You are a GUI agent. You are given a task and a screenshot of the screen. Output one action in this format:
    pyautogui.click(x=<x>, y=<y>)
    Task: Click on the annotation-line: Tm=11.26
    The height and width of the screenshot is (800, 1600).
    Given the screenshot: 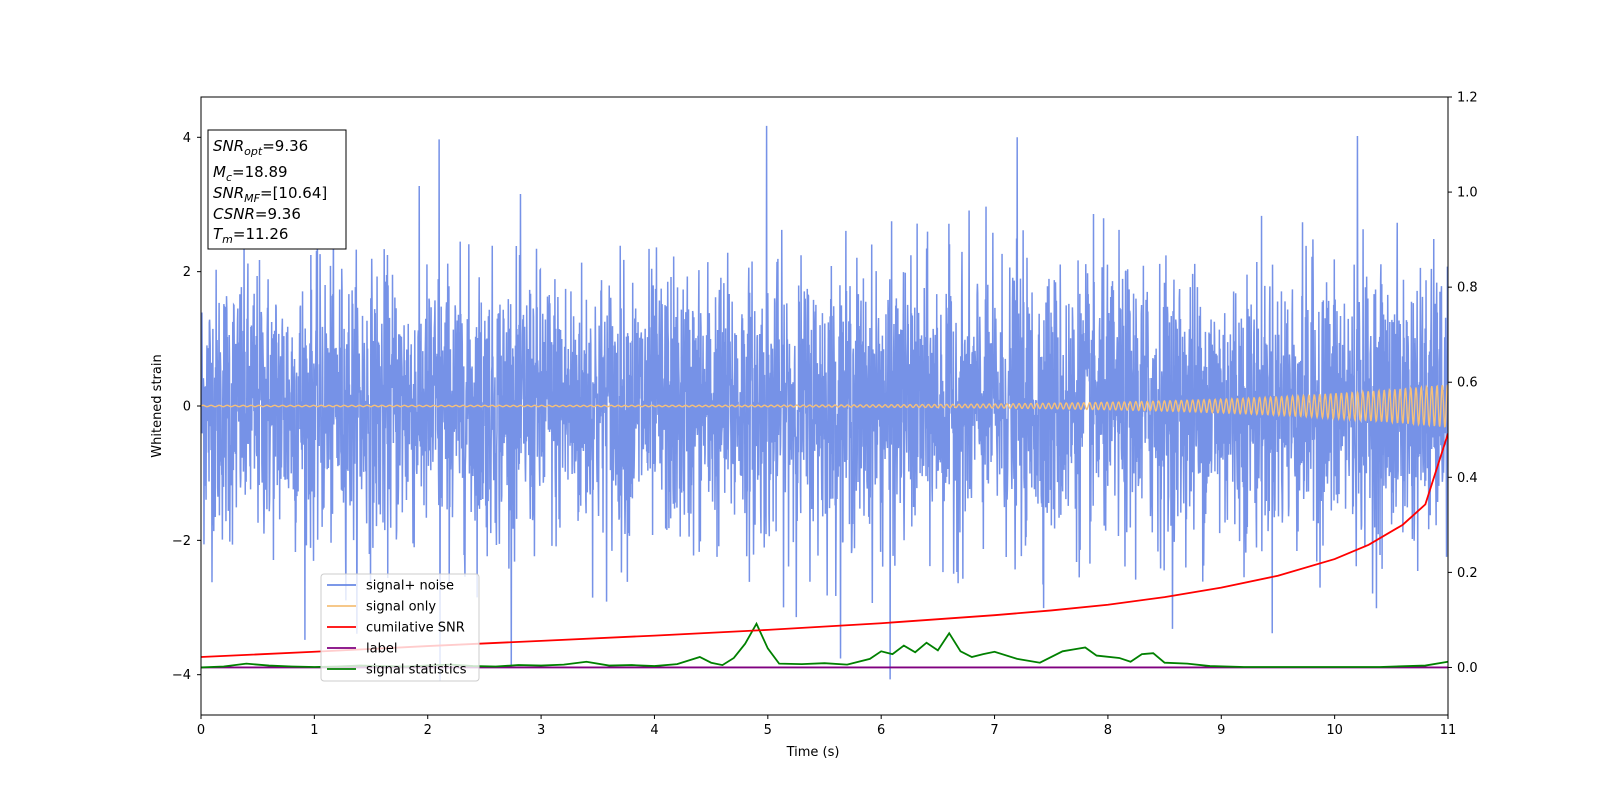 What is the action you would take?
    pyautogui.click(x=250, y=235)
    